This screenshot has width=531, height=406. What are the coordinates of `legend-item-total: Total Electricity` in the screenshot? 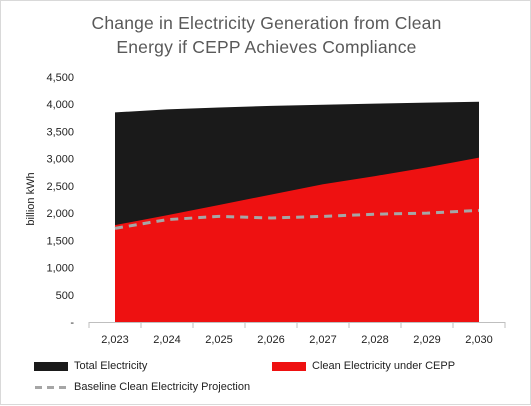 It's located at (90, 366).